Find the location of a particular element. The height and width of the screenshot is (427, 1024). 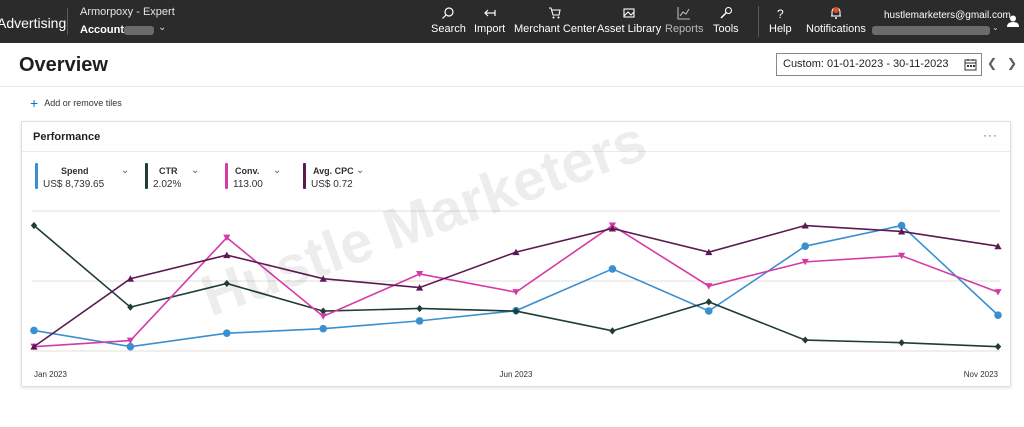

page-title: Overview is located at coordinates (63, 65).